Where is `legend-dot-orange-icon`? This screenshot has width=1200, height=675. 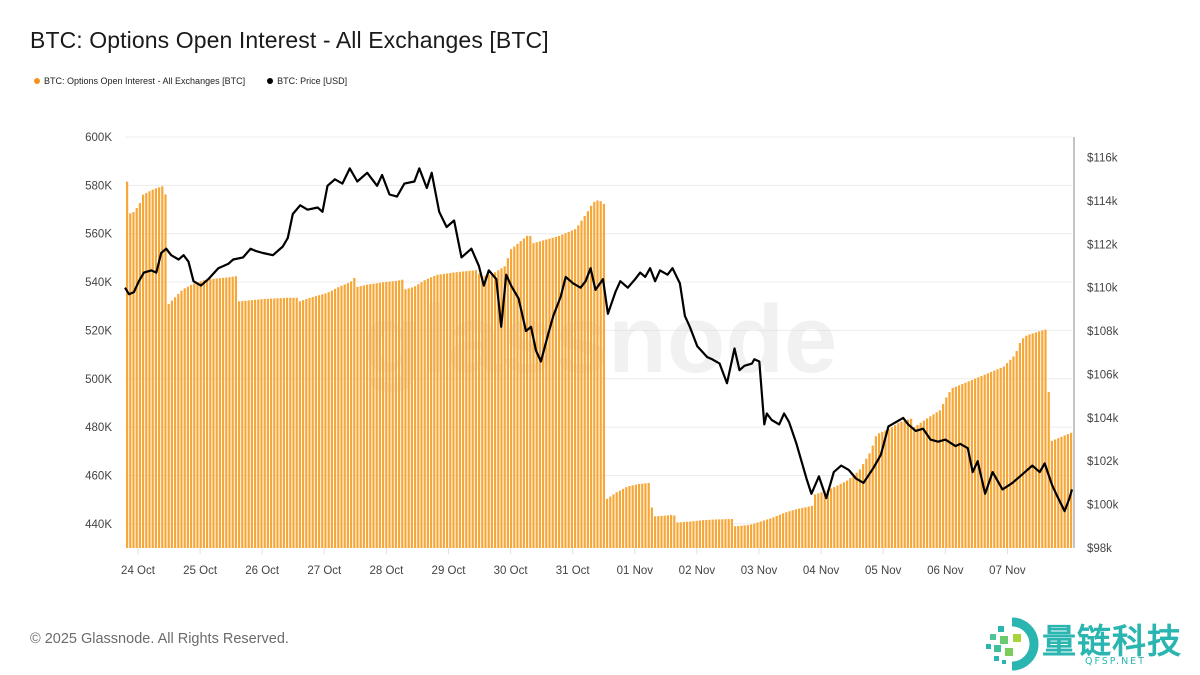
legend-dot-orange-icon is located at coordinates (37, 81).